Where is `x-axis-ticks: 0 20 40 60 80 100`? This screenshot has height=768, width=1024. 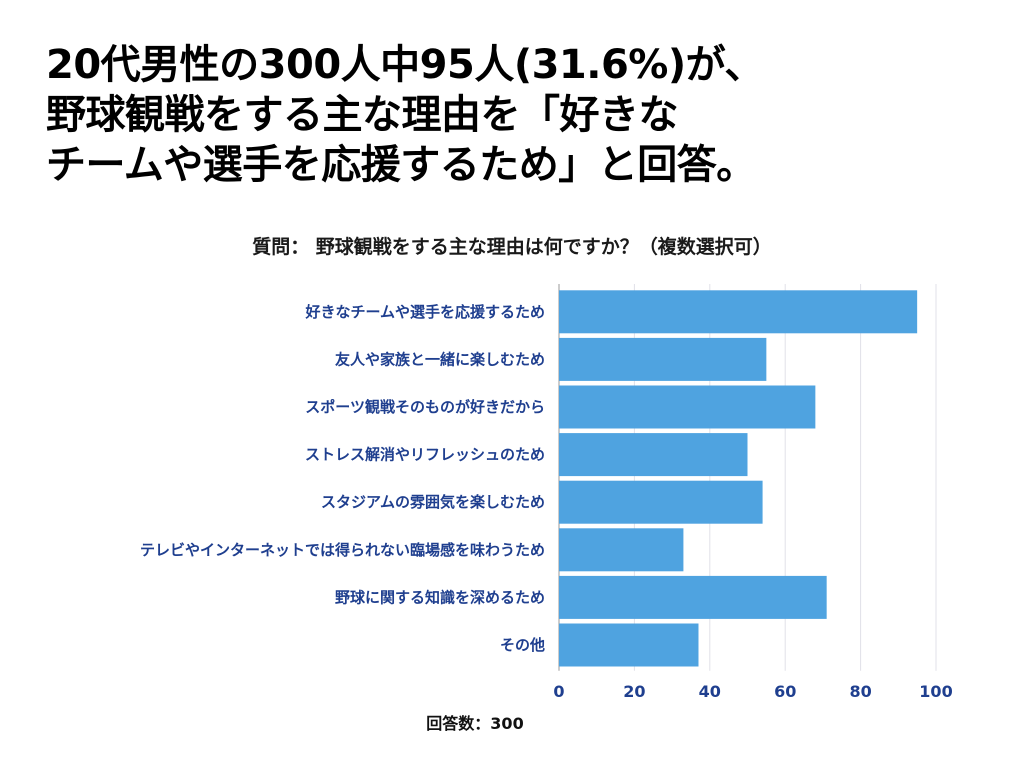 x-axis-ticks: 0 20 40 60 80 100 is located at coordinates (752, 691).